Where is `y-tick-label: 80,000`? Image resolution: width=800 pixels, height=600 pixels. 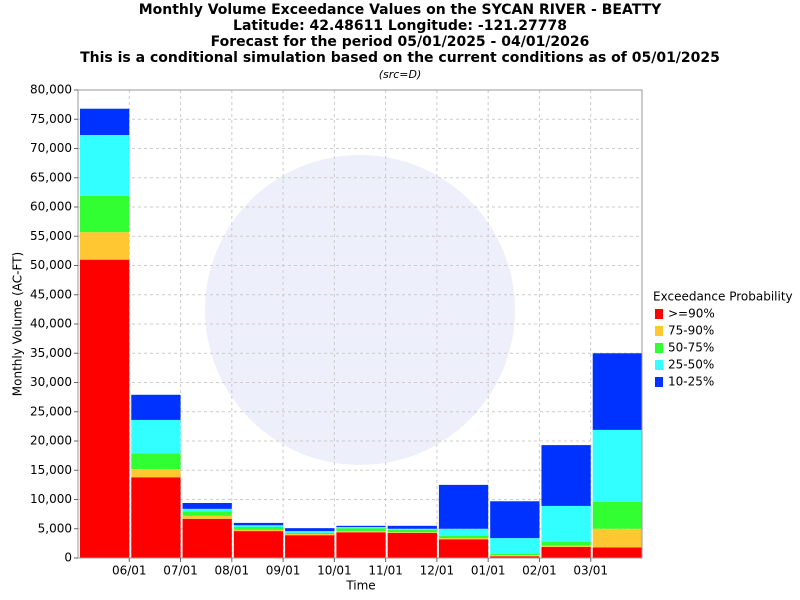 y-tick-label: 80,000 is located at coordinates (51, 90).